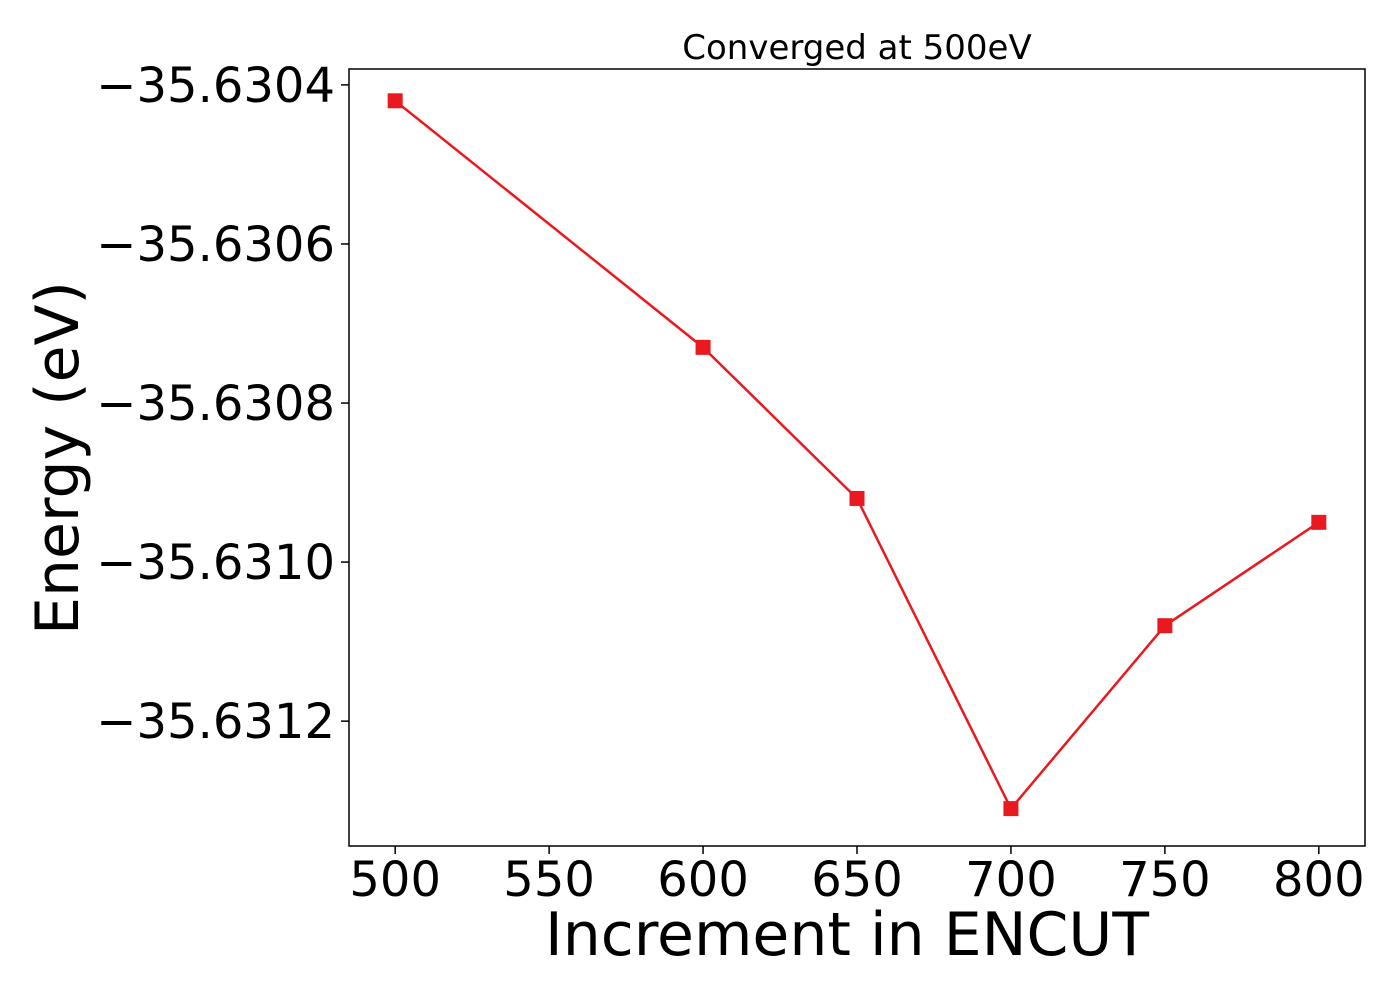 This screenshot has width=1400, height=1000. What do you see at coordinates (1319, 880) in the screenshot?
I see `x-tick-label: 800` at bounding box center [1319, 880].